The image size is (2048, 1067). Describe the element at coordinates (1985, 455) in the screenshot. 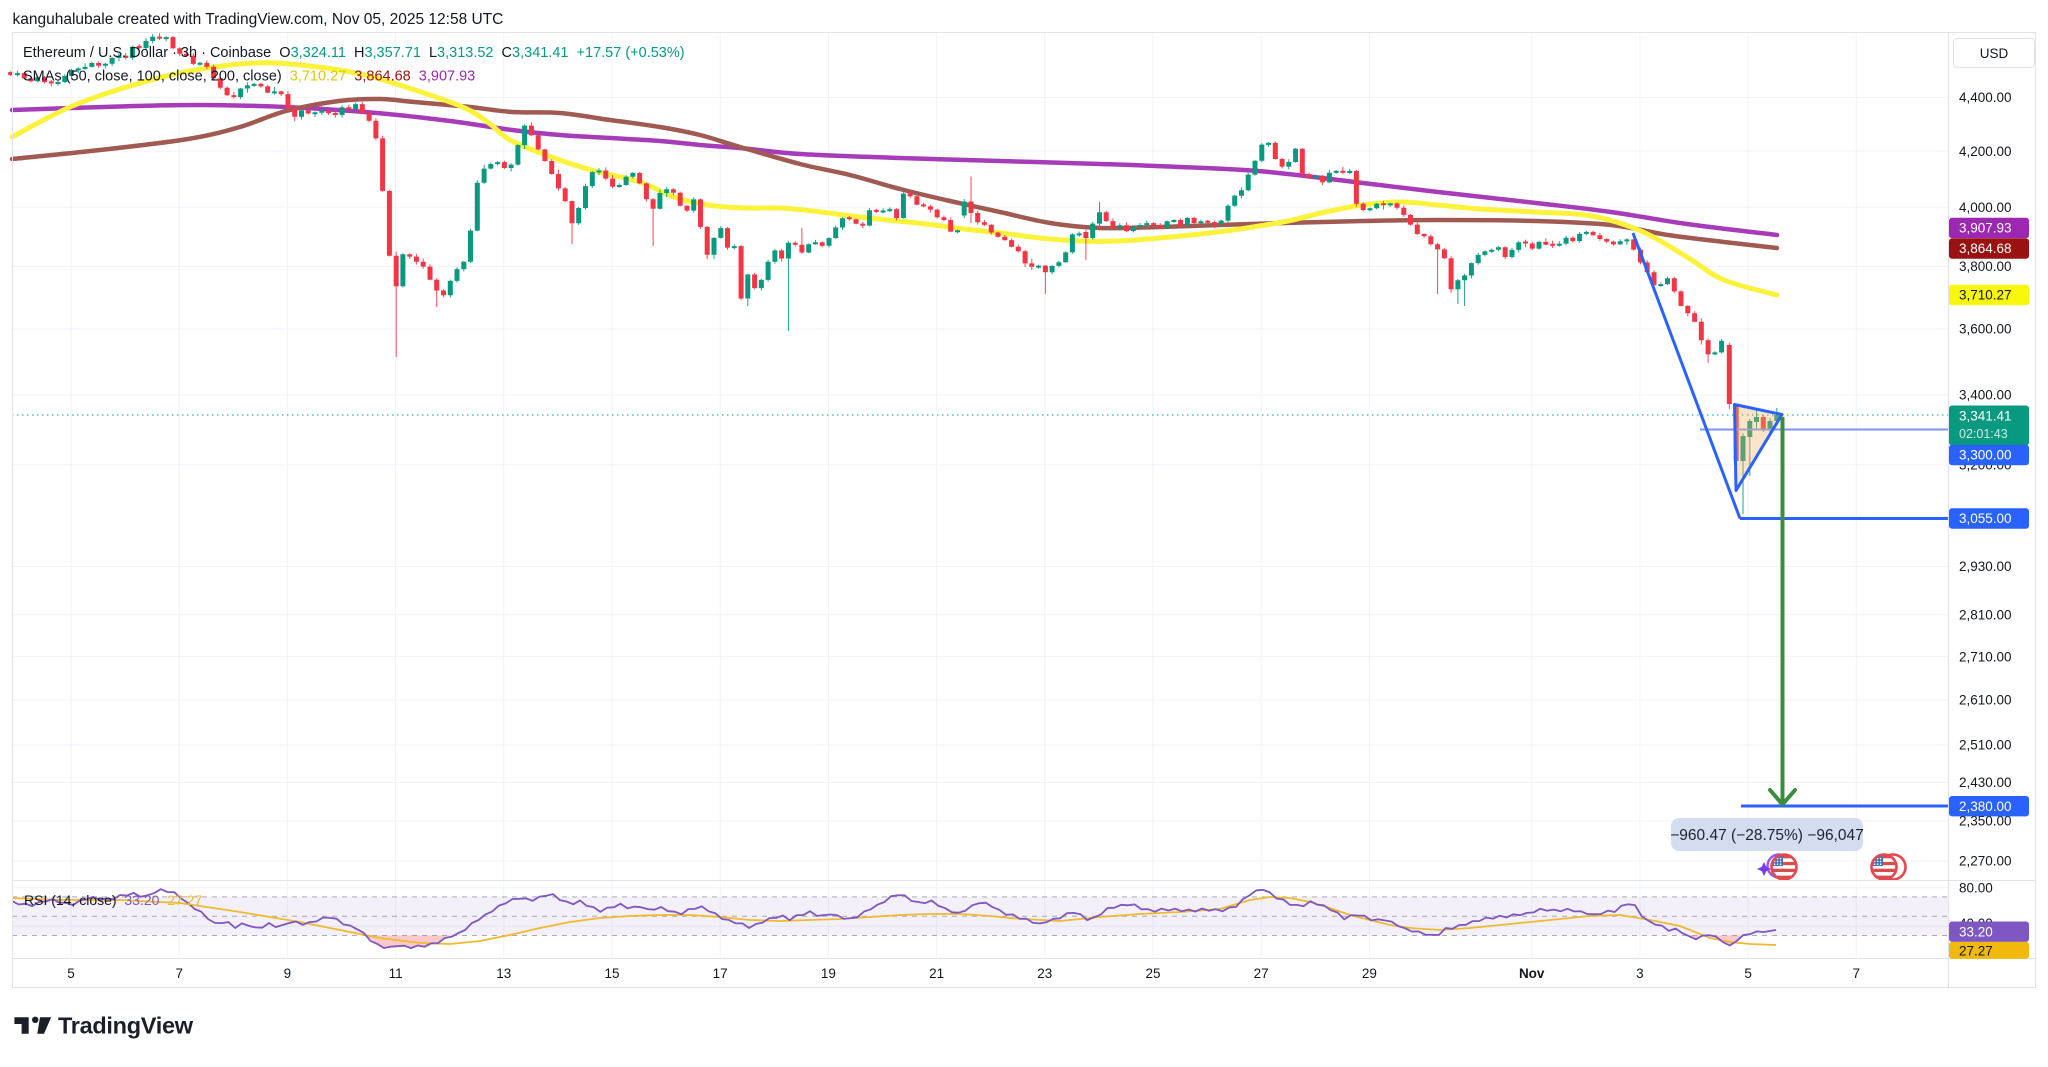

I see `svg-text: 3,300.00` at that location.